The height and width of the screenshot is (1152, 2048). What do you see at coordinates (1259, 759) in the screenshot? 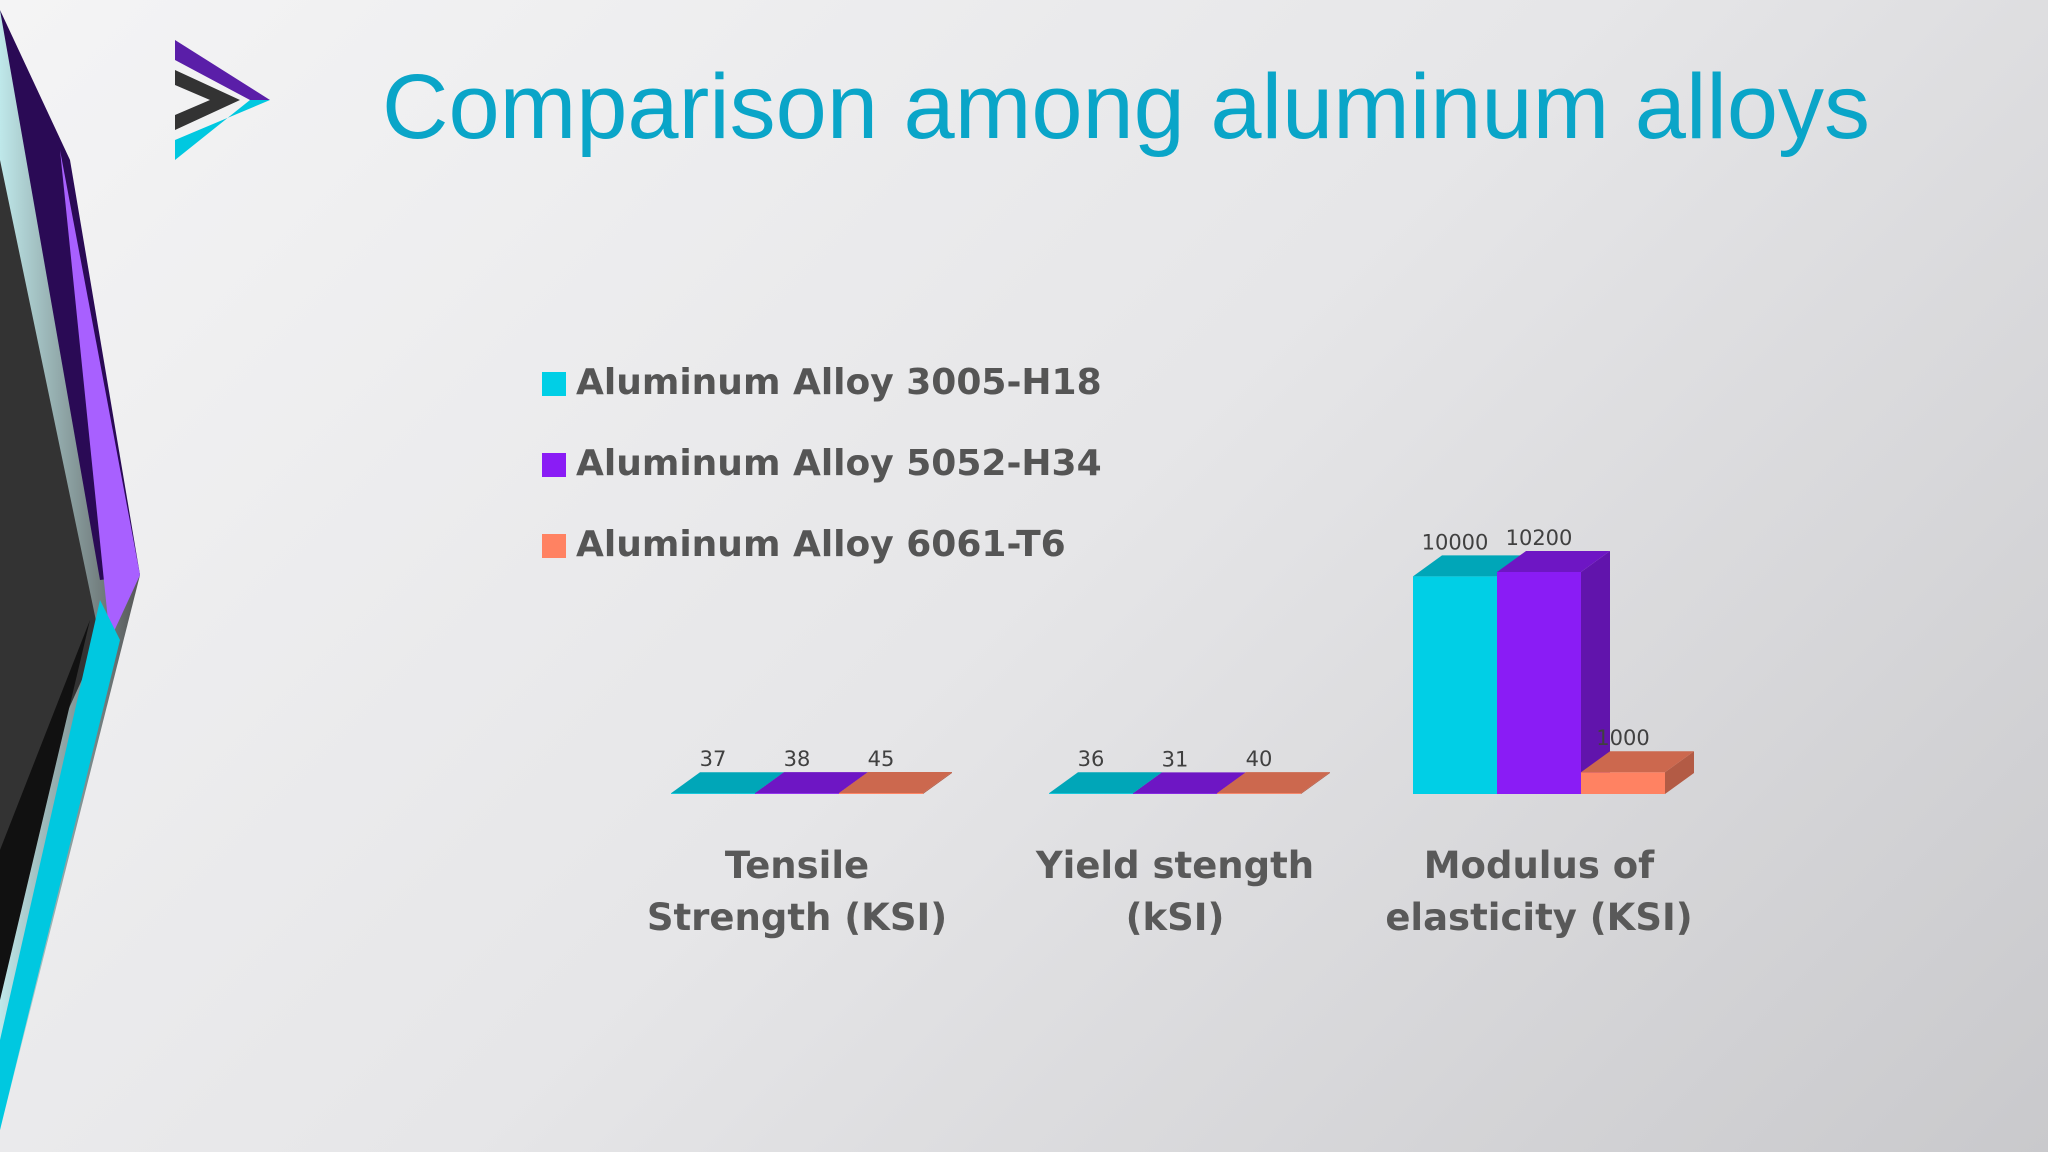
I see `data-label: 40` at bounding box center [1259, 759].